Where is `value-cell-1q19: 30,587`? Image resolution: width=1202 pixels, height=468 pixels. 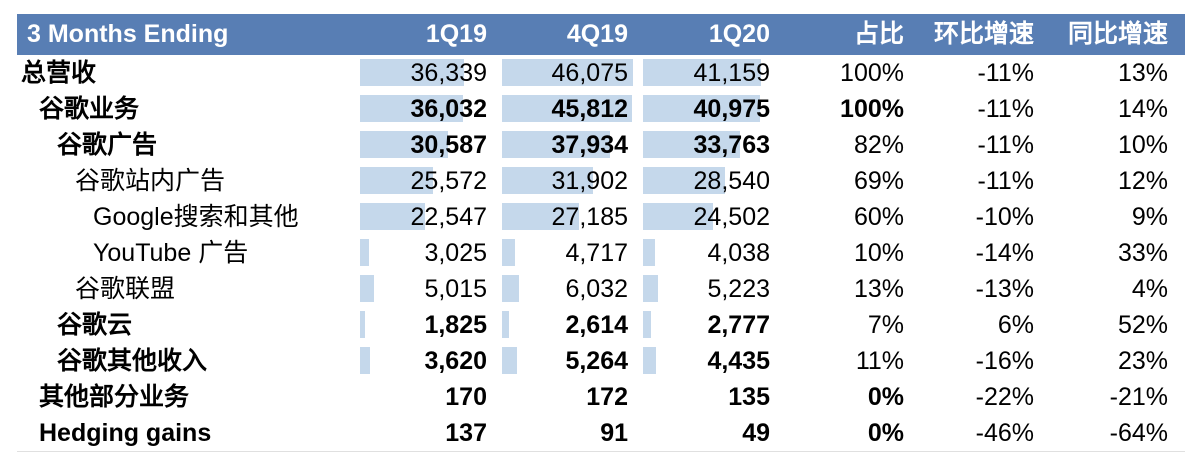 value-cell-1q19: 30,587 is located at coordinates (426, 145).